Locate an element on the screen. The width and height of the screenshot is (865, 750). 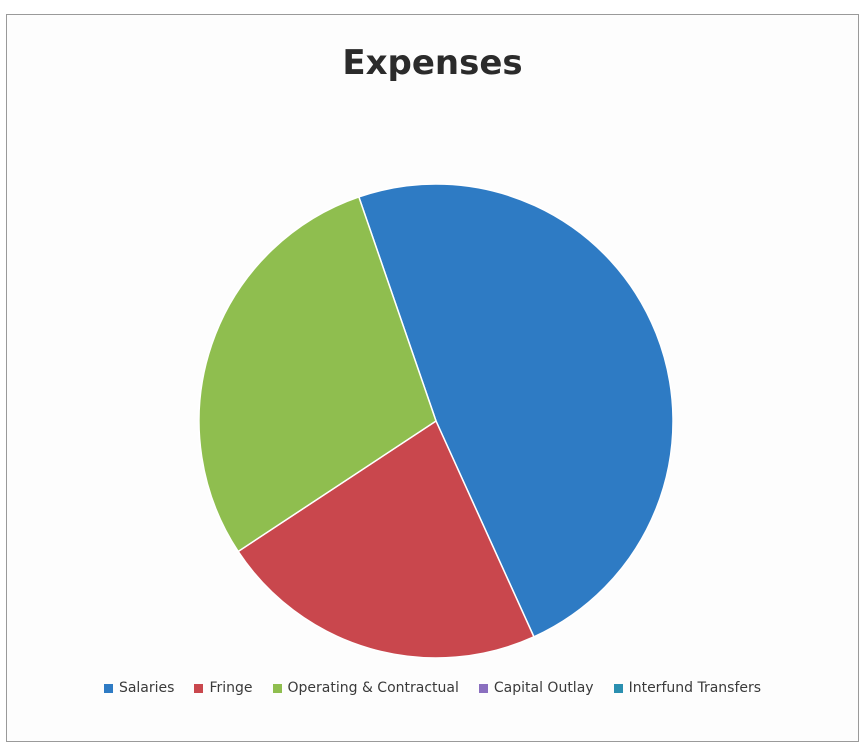
legend-item-operating-contractual: Operating & Contractual is located at coordinates (365, 688).